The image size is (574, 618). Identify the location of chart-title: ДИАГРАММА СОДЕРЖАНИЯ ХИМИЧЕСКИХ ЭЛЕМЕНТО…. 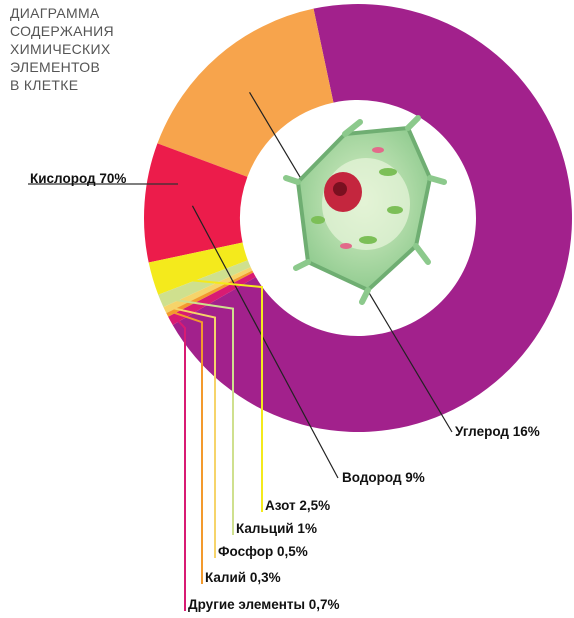
(62, 49).